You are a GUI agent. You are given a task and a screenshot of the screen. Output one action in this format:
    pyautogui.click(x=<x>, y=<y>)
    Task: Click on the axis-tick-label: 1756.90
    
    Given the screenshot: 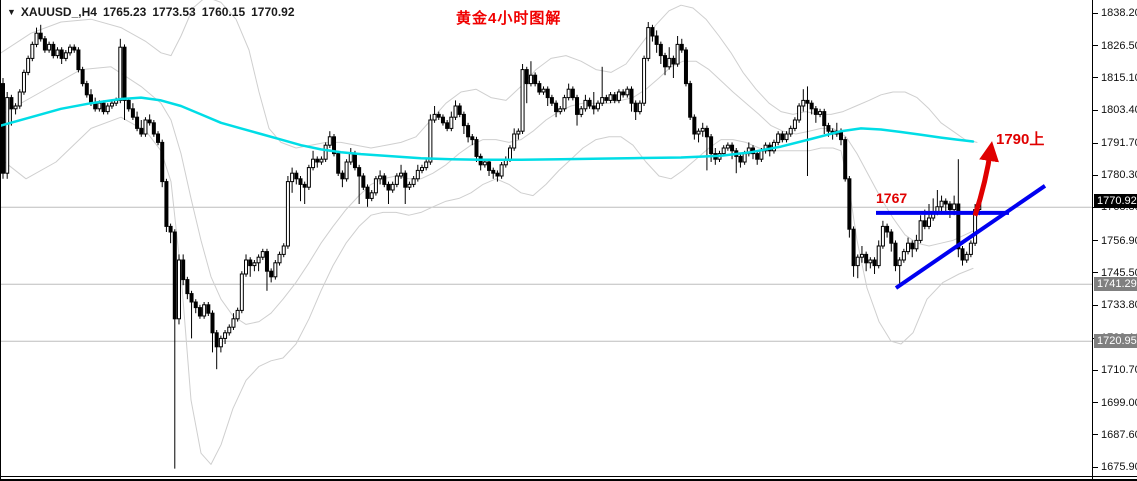 What is the action you would take?
    pyautogui.click(x=1115, y=241)
    